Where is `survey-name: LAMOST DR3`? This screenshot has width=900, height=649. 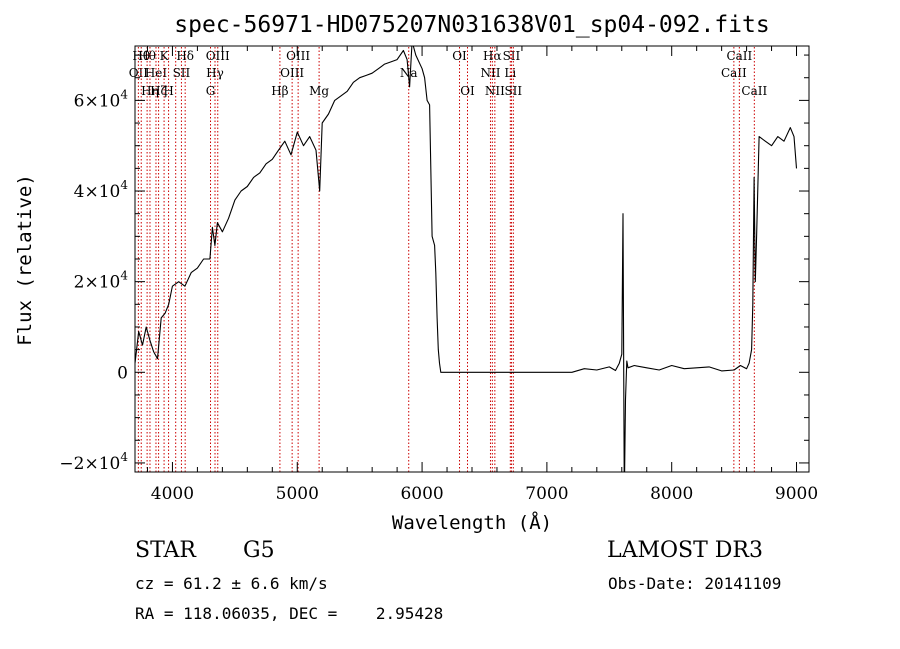
survey-name: LAMOST DR3 is located at coordinates (685, 550).